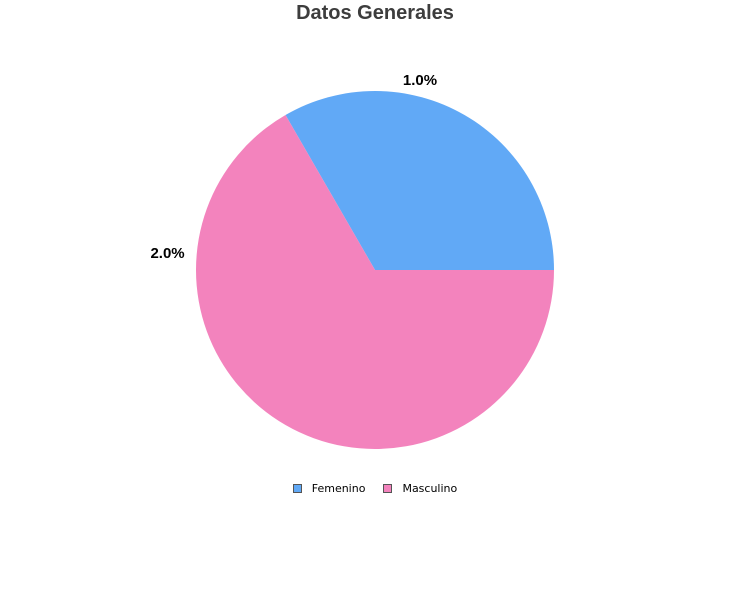 The height and width of the screenshot is (600, 750). Describe the element at coordinates (375, 13) in the screenshot. I see `chart-title: Datos Generales` at that location.